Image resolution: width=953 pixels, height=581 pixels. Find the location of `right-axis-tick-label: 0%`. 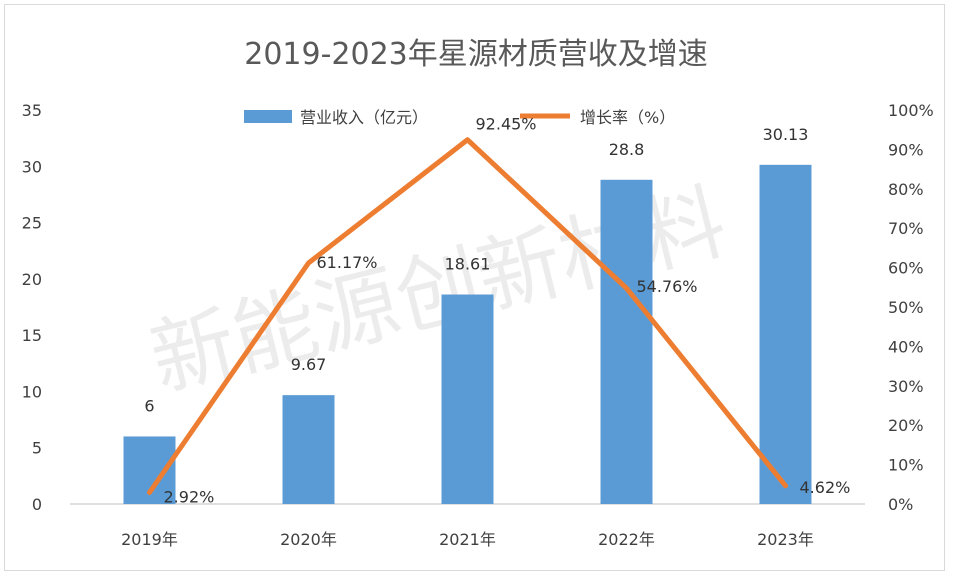

right-axis-tick-label: 0% is located at coordinates (900, 504).